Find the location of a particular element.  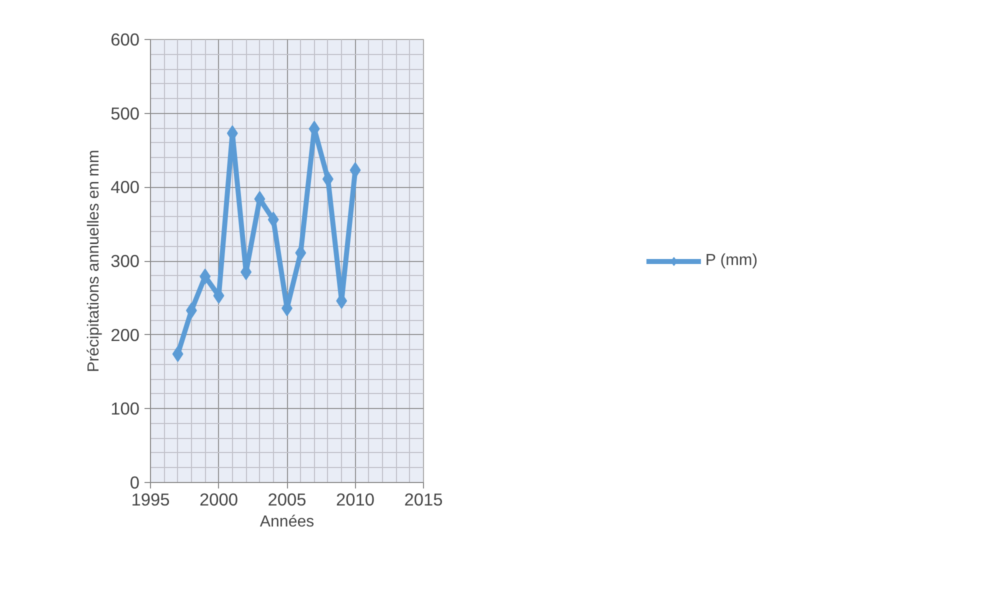

y-axis-title: Précipitations annuelles en mm is located at coordinates (94, 261).